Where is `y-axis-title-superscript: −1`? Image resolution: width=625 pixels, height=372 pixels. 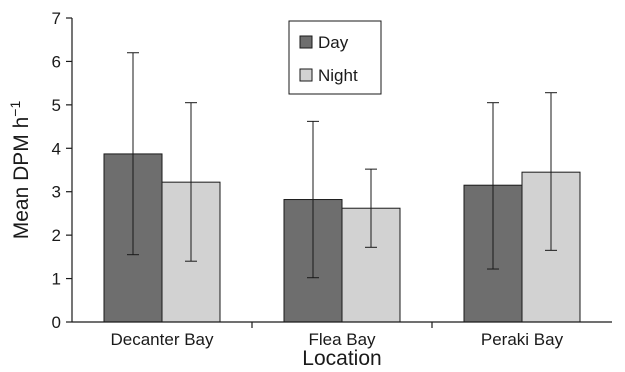
y-axis-title-superscript: −1 is located at coordinates (15, 109).